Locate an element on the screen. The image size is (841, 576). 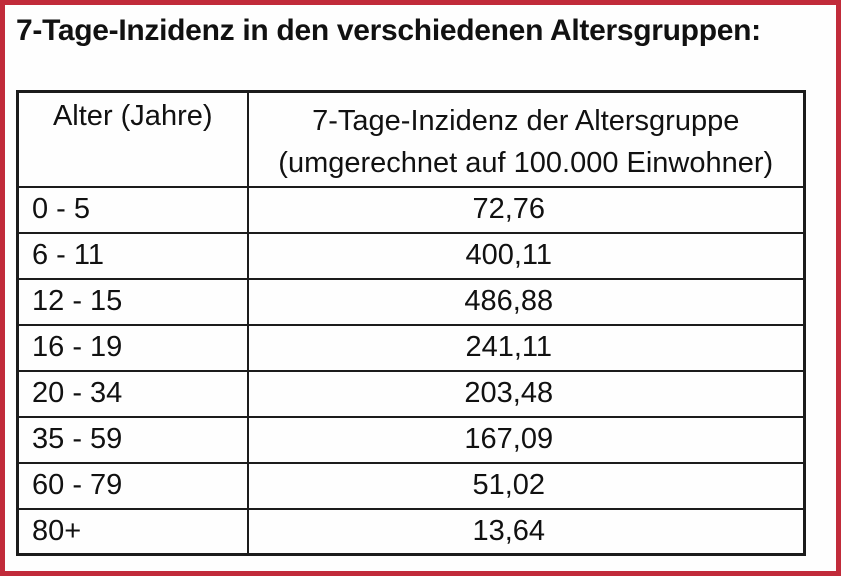
column-header-incidence-line2: (umgerechnet auf 100.000 Einwohner) is located at coordinates (526, 163).